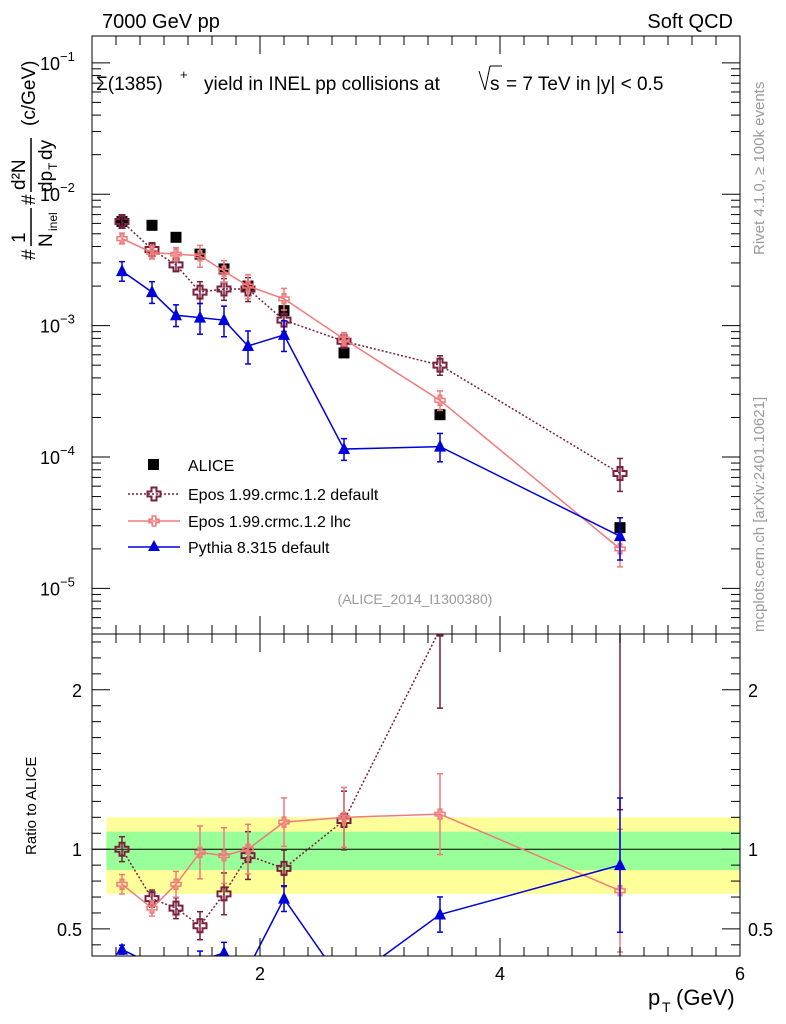 The width and height of the screenshot is (786, 1024). Describe the element at coordinates (31, 806) in the screenshot. I see `ratio-y-axis-label: Ratio to ALICE` at that location.